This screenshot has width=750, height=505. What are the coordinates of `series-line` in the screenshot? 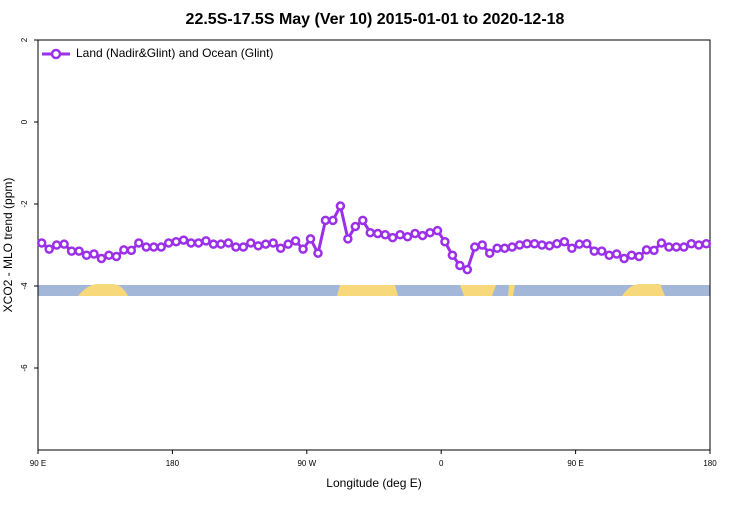 It's located at (373, 236).